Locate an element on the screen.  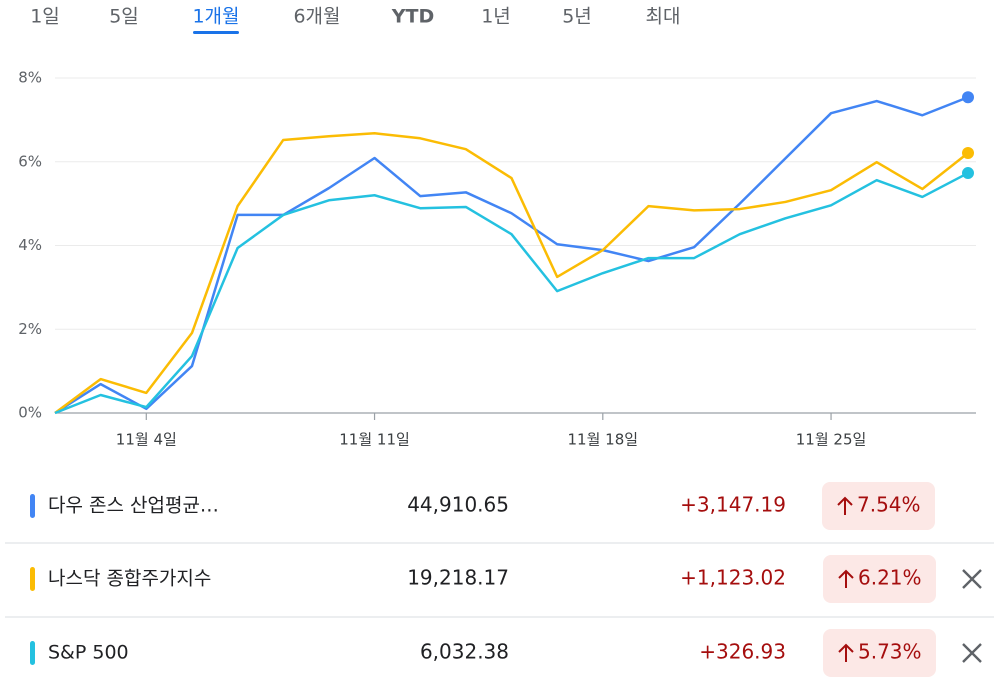
tab: 1개월 is located at coordinates (215, 17).